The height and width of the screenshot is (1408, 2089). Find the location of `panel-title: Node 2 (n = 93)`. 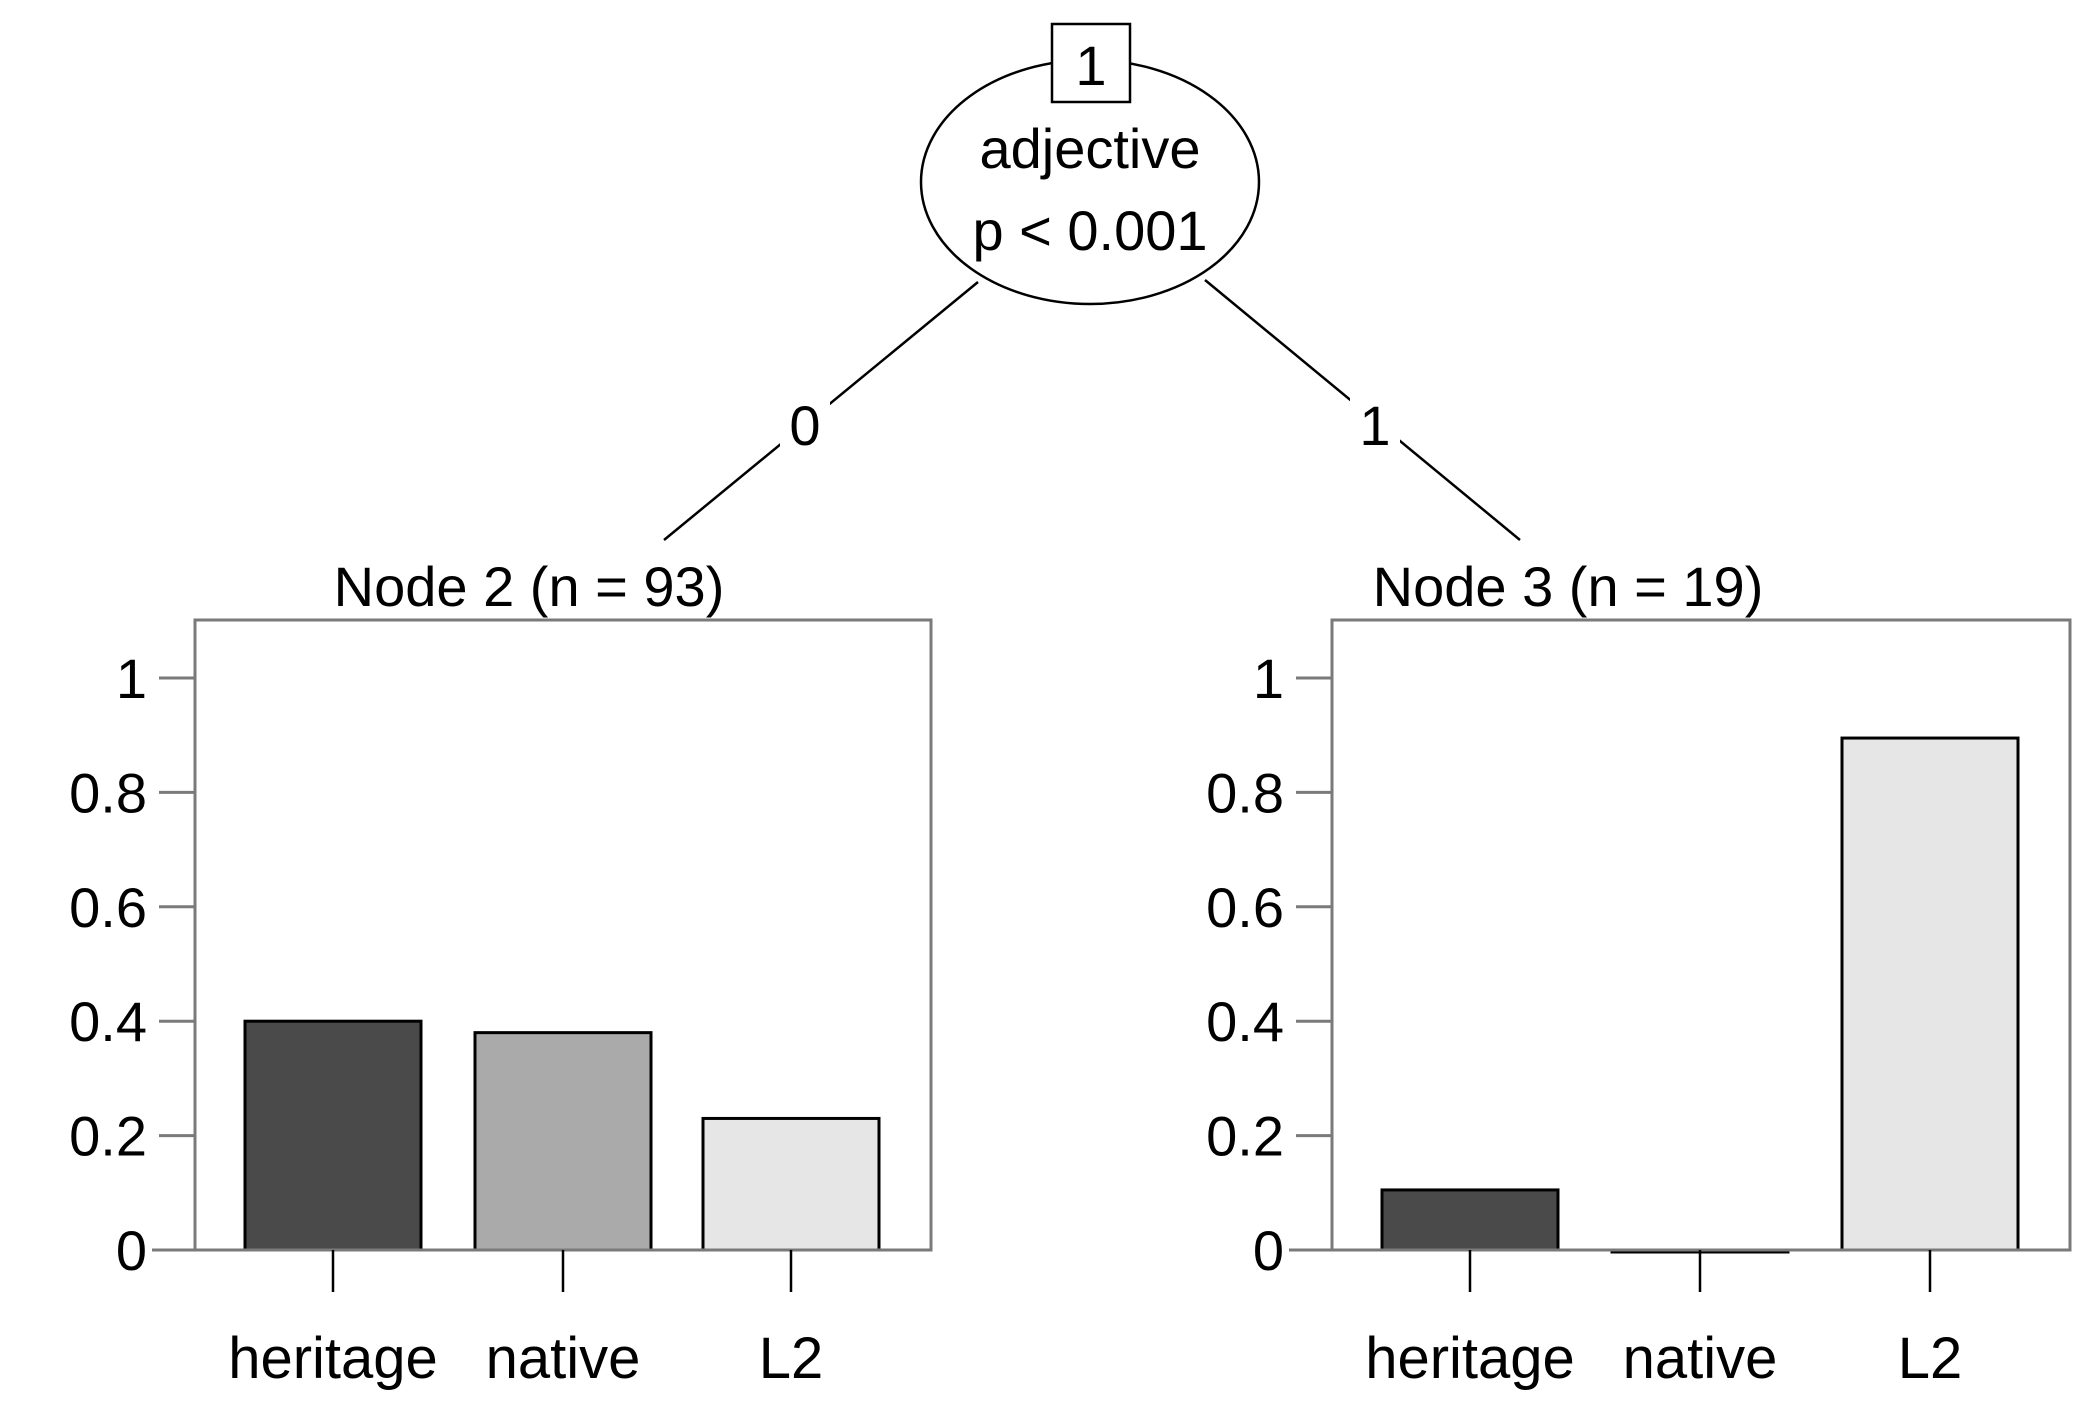

panel-title: Node 2 (n = 93) is located at coordinates (529, 586).